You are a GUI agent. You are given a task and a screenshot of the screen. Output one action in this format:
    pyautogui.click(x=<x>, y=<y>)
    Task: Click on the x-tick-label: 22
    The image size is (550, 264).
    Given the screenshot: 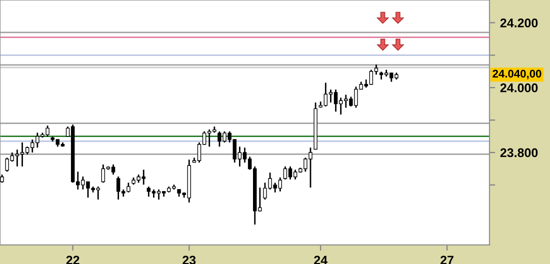 What is the action you would take?
    pyautogui.click(x=73, y=260)
    